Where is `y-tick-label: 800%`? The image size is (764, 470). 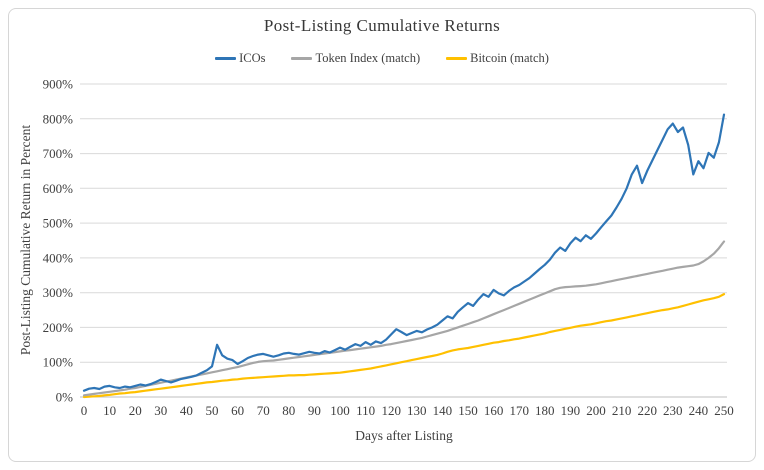 y-tick-label: 800% is located at coordinates (58, 118).